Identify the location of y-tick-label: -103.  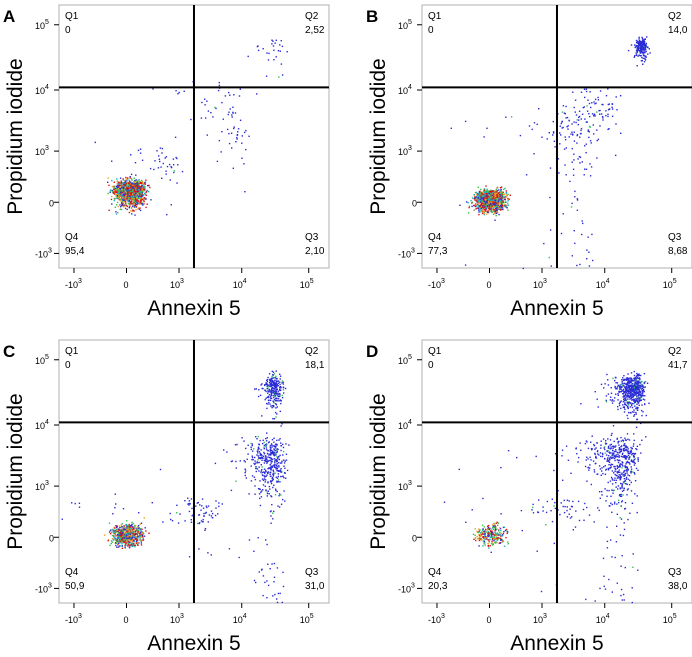
(43, 588).